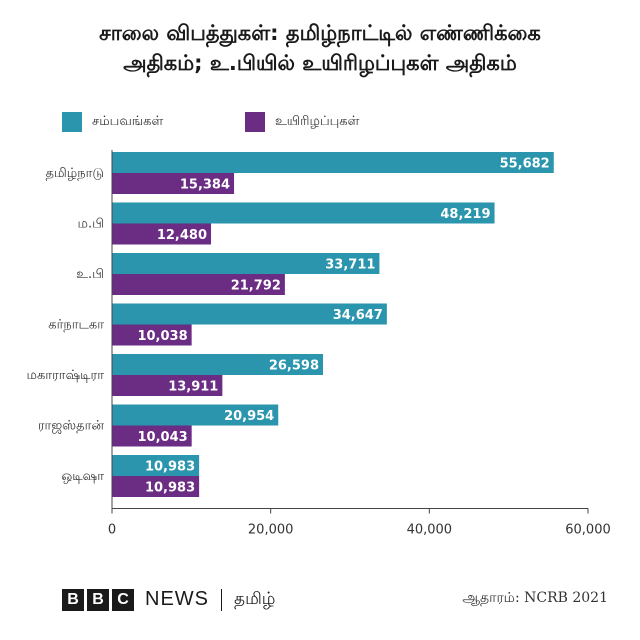 The image size is (640, 640). What do you see at coordinates (90, 274) in the screenshot?
I see `category-label: உ.பி` at bounding box center [90, 274].